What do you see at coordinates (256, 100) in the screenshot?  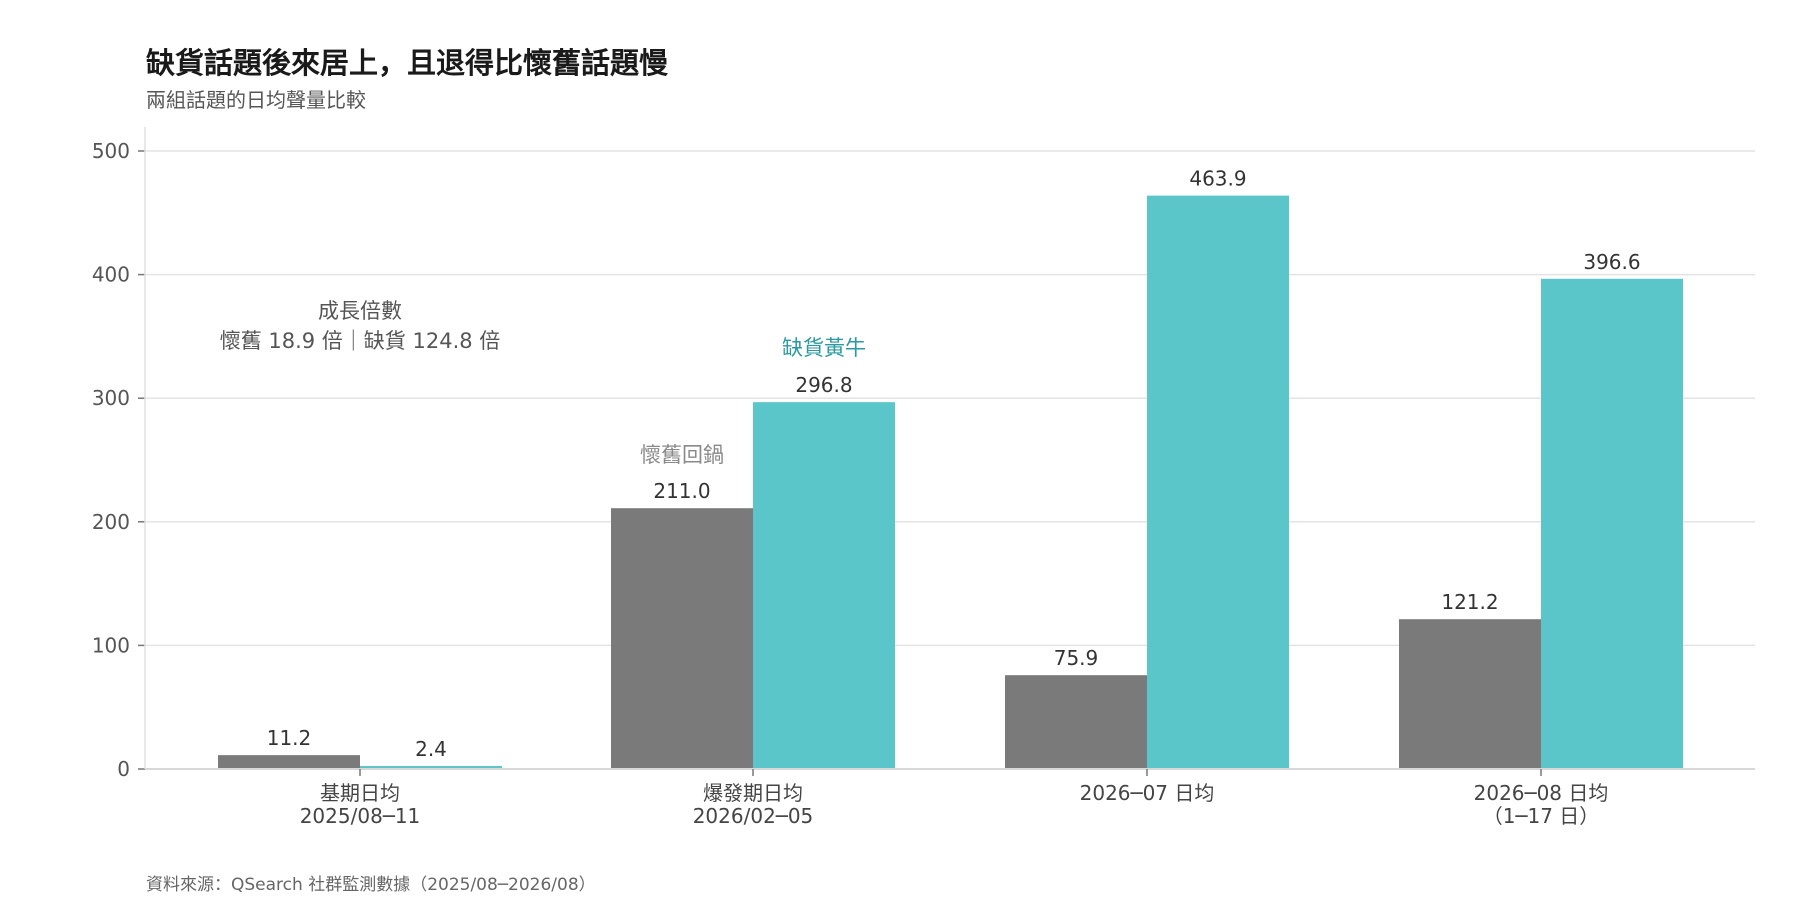 I see `chart-subtitle: 兩組話題的日均聲量比較` at bounding box center [256, 100].